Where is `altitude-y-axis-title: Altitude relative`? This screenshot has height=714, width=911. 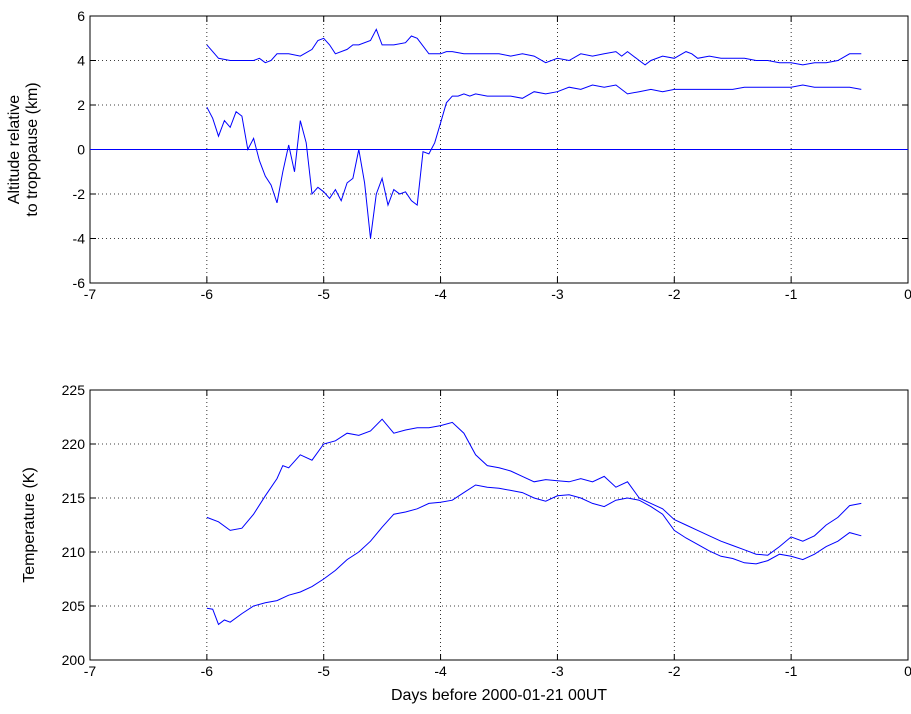 altitude-y-axis-title: Altitude relative is located at coordinates (14, 149).